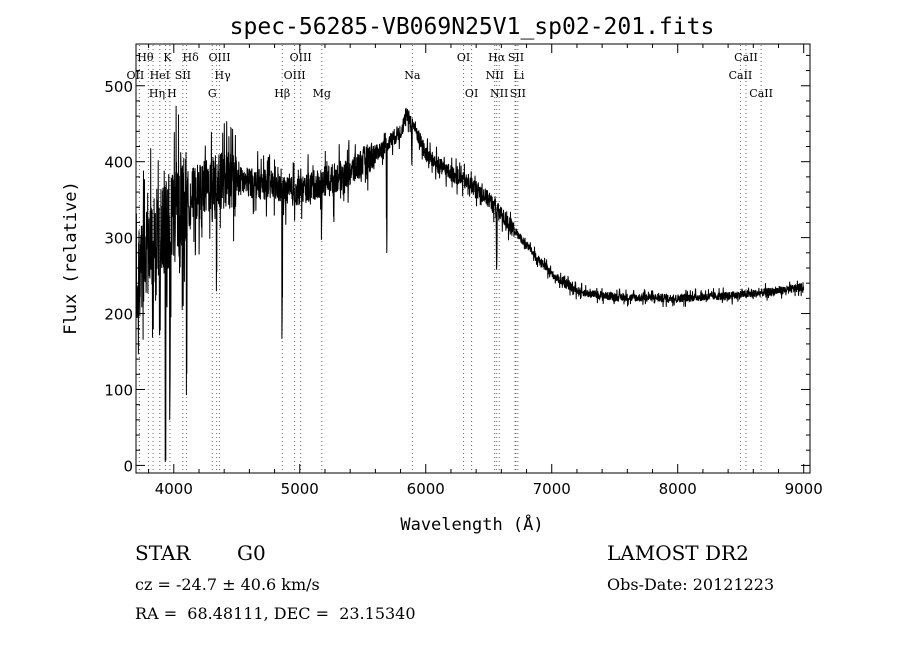 Image resolution: width=900 pixels, height=650 pixels. Describe the element at coordinates (167, 57) in the screenshot. I see `line-label-4: K` at that location.